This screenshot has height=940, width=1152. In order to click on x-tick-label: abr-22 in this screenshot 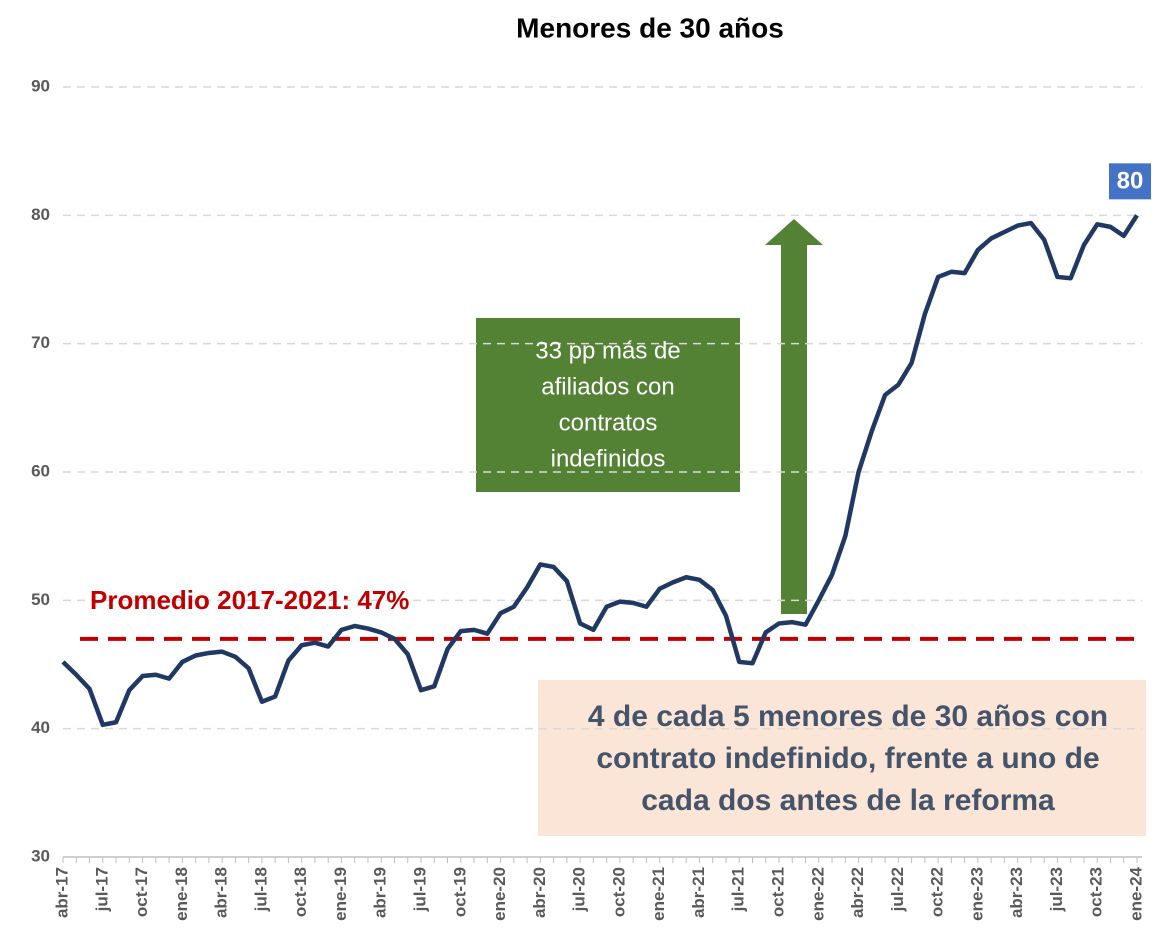, I will do `click(857, 892)`.